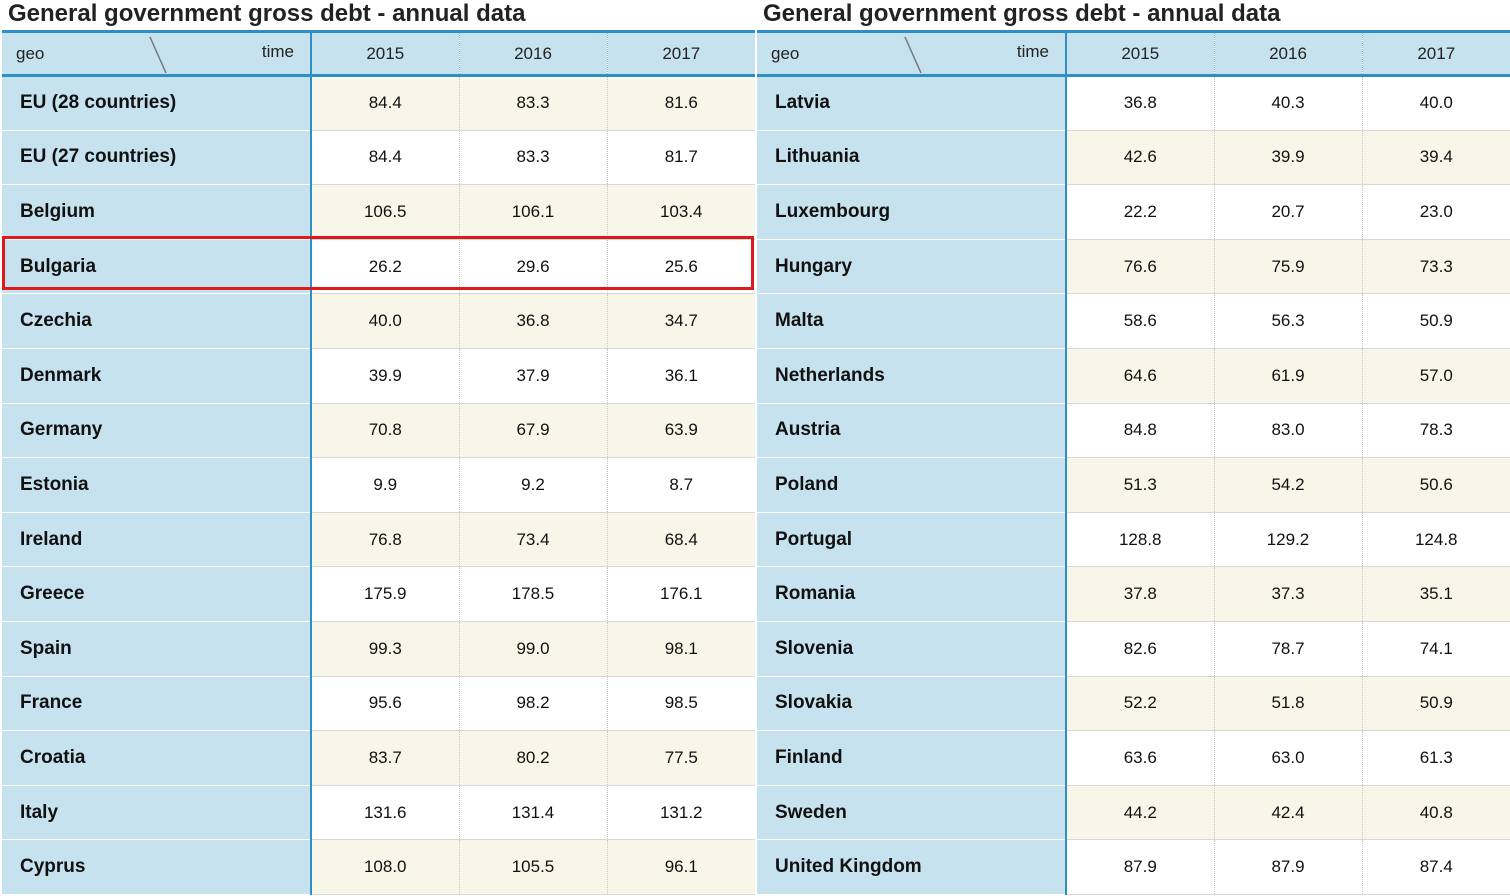 The height and width of the screenshot is (896, 1510). What do you see at coordinates (912, 212) in the screenshot?
I see `geo-cell: Luxembourg` at bounding box center [912, 212].